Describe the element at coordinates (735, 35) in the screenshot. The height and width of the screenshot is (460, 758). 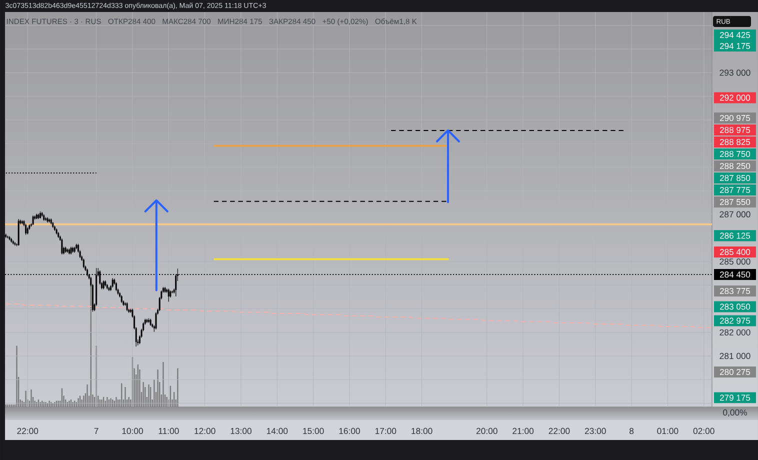
I see `text: 294 425` at that location.